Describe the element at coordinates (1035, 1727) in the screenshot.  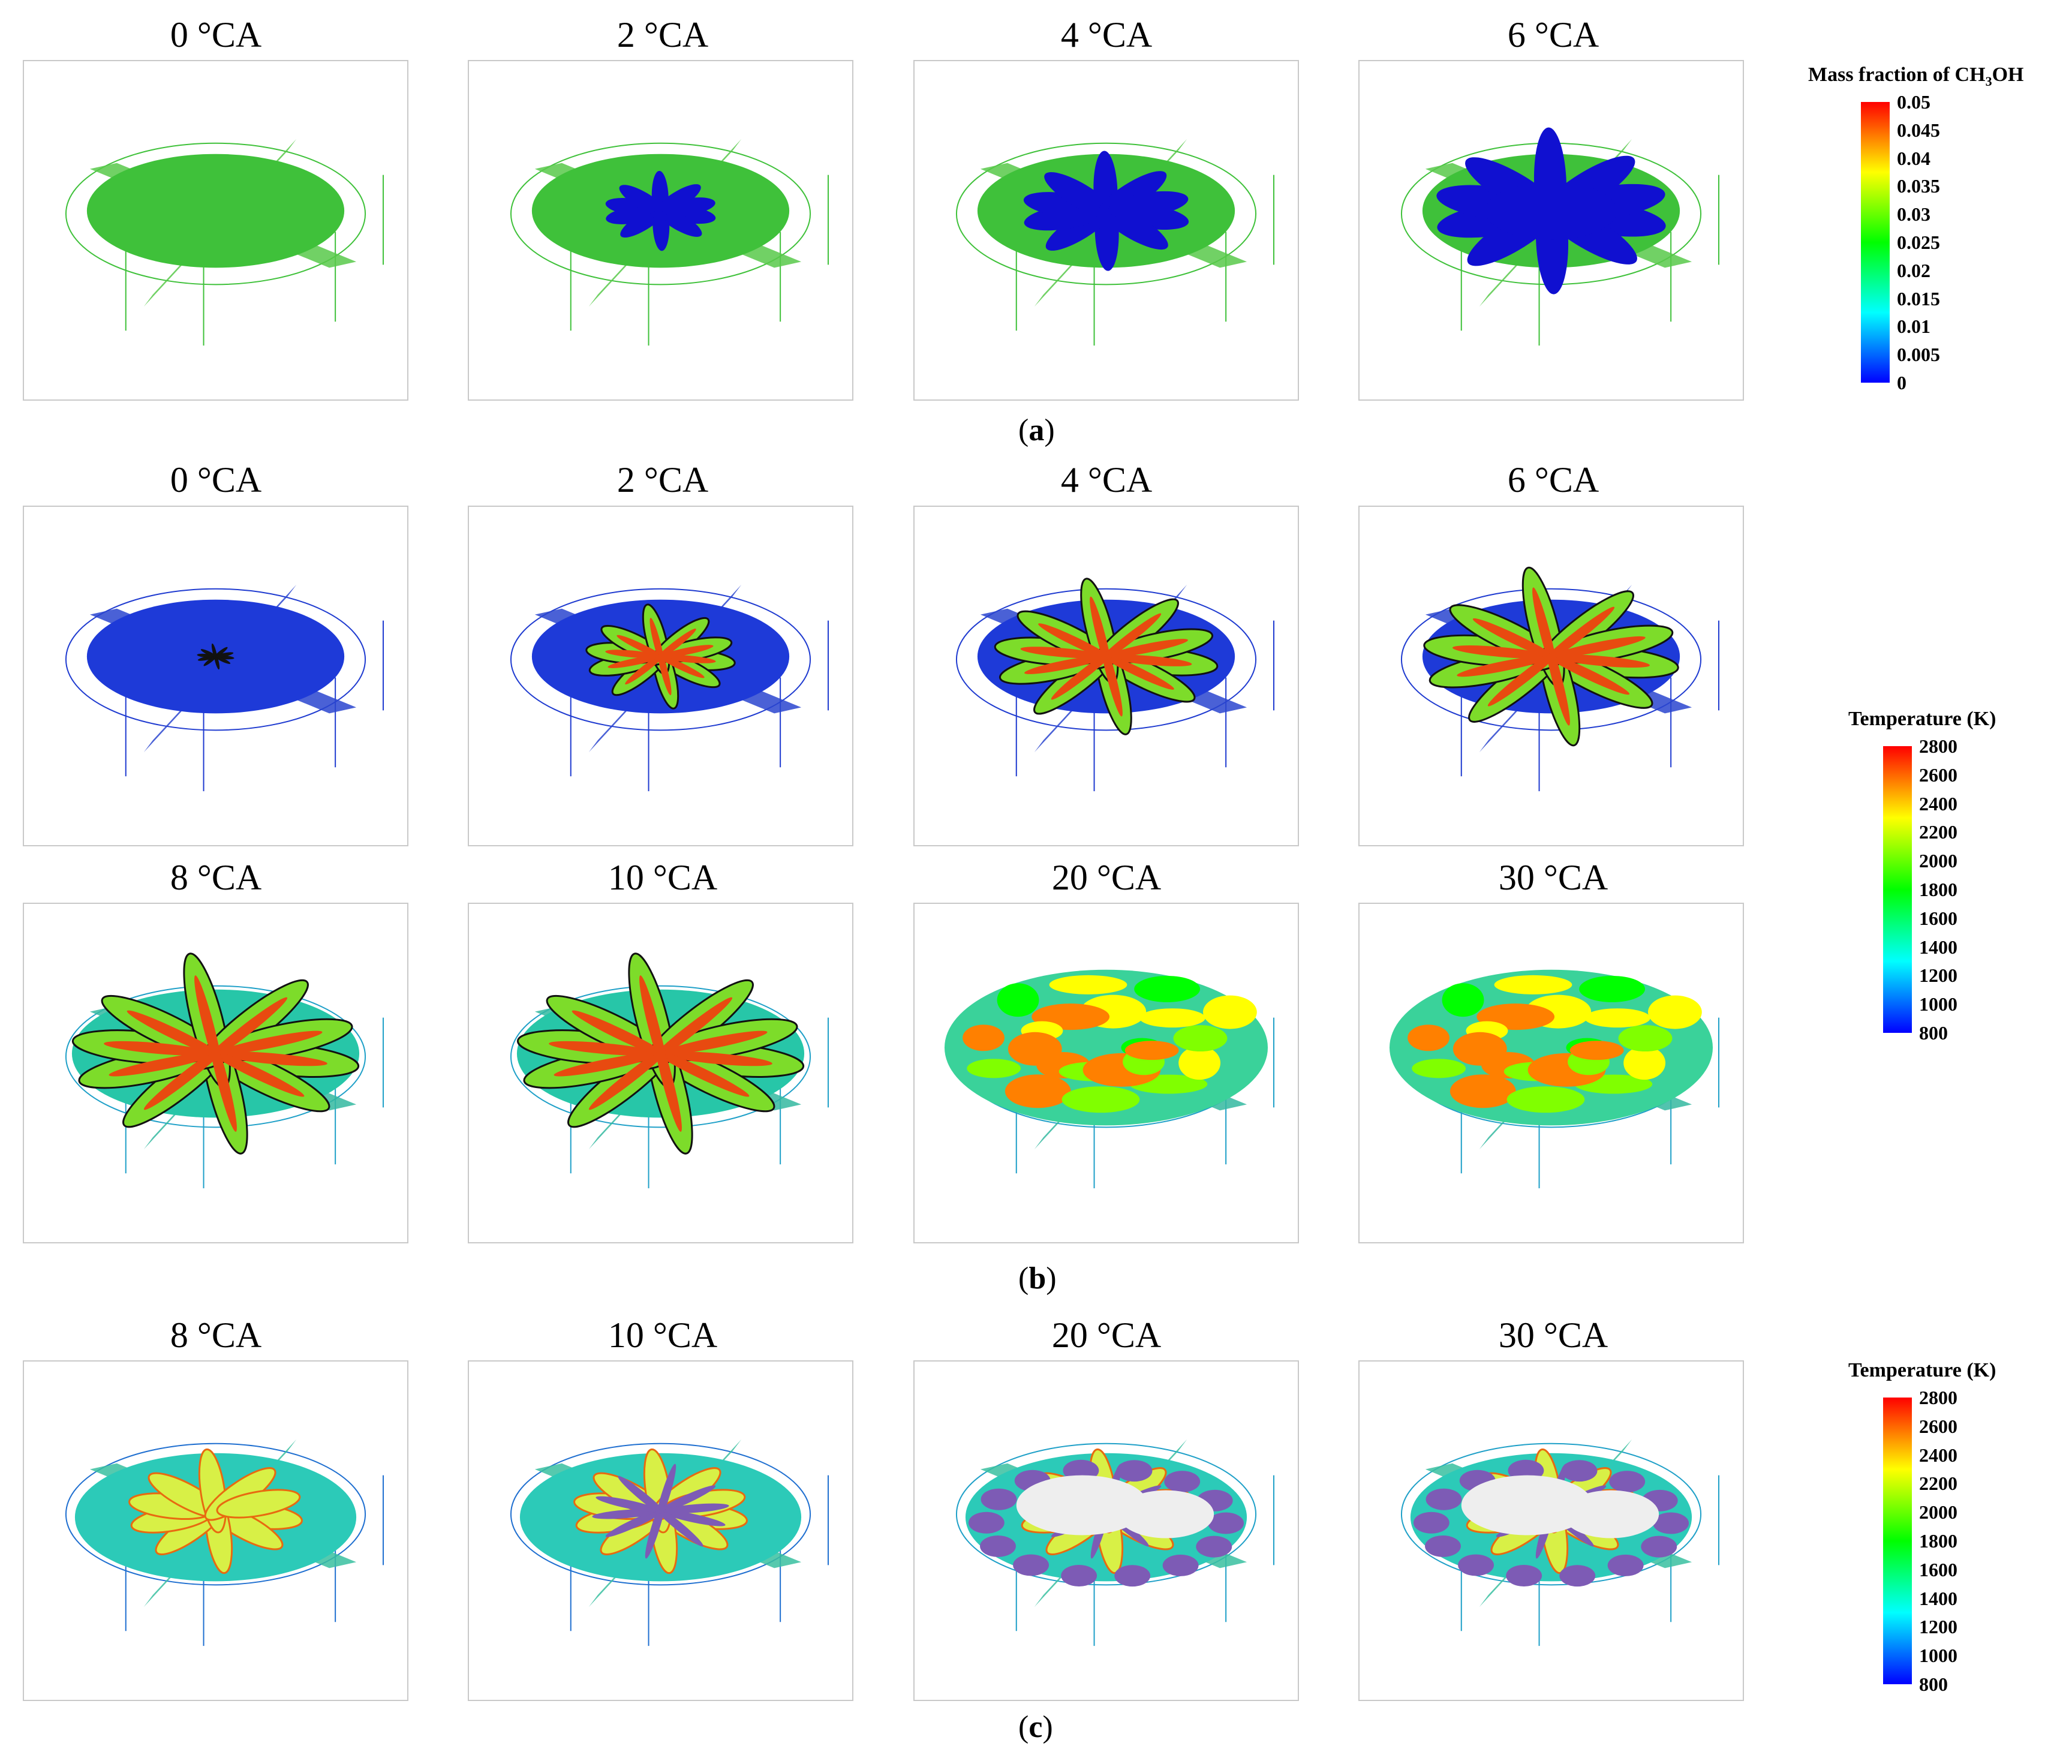
I see `figure-label-c: (c)` at that location.